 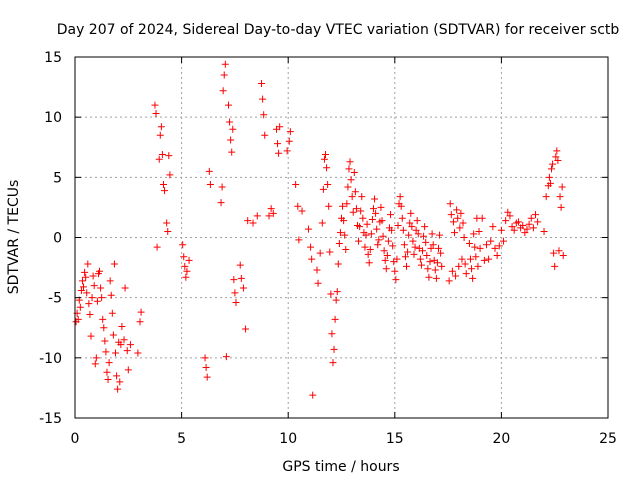 What do you see at coordinates (608, 439) in the screenshot?
I see `x-tick-label: 25` at bounding box center [608, 439].